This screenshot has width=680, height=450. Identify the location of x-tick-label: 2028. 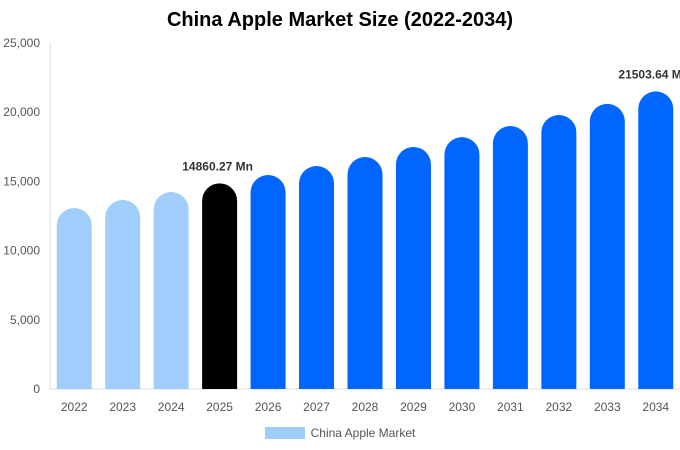
(365, 407).